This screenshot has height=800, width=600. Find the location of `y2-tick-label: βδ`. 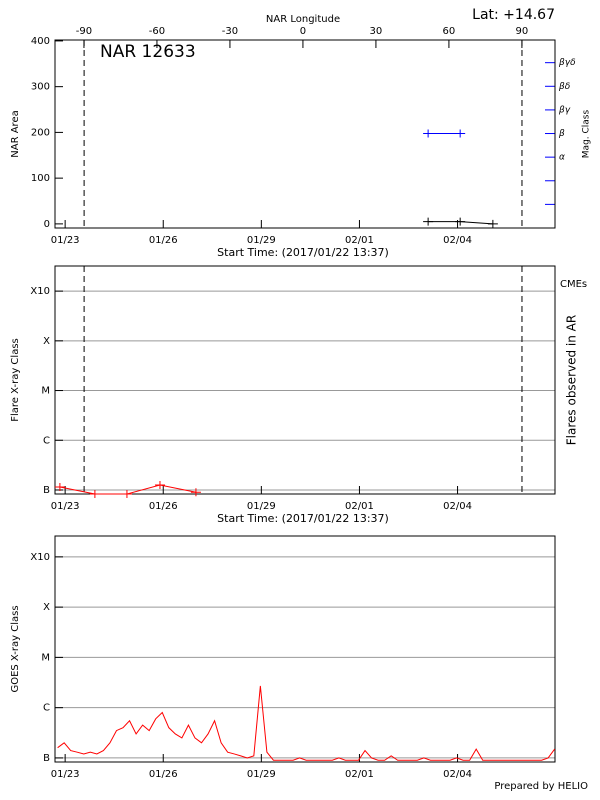

y2-tick-label: βδ is located at coordinates (564, 87).